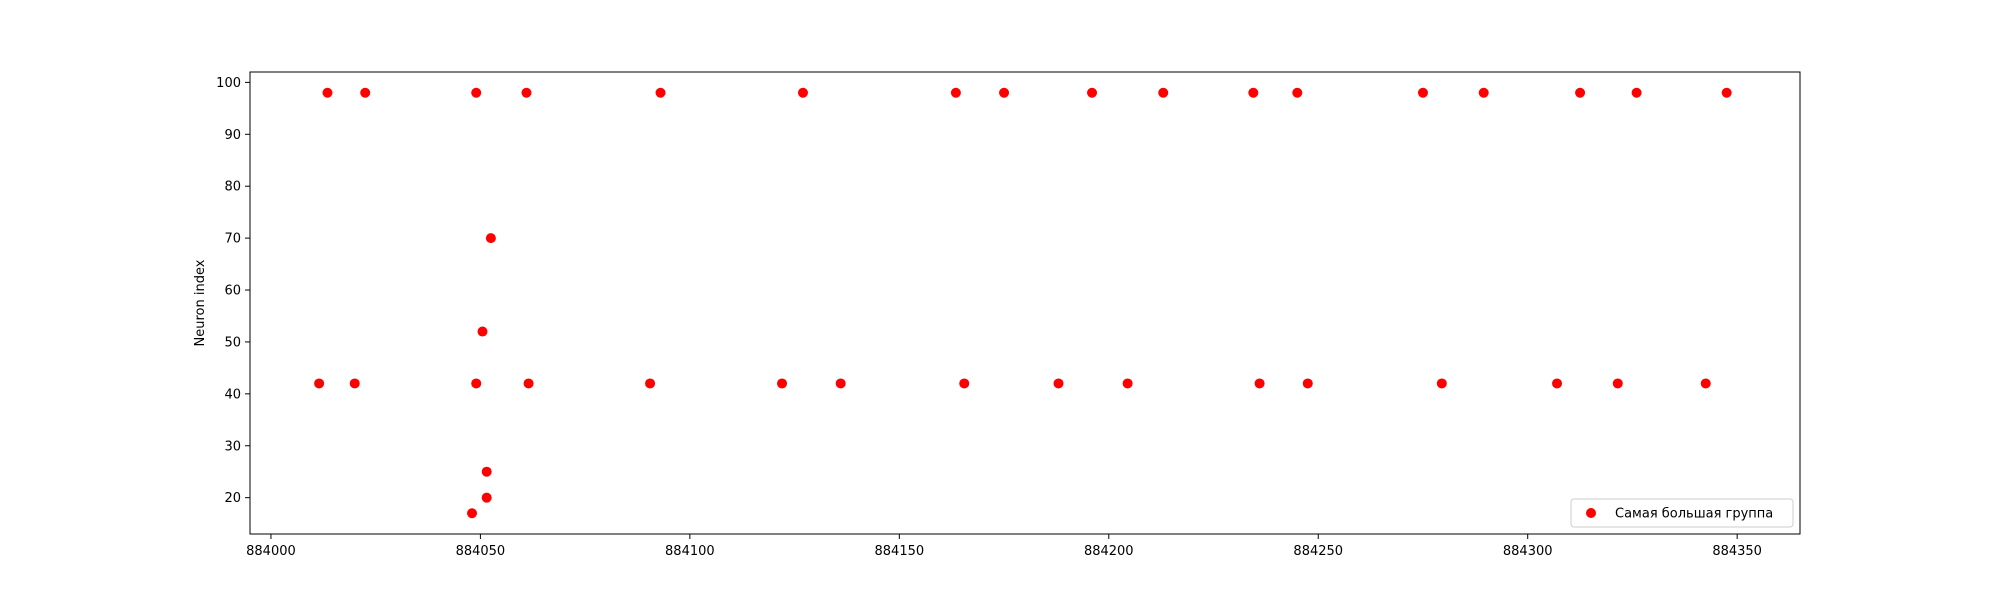 This screenshot has width=2000, height=600. What do you see at coordinates (900, 551) in the screenshot?
I see `x-tick-label: 884150` at bounding box center [900, 551].